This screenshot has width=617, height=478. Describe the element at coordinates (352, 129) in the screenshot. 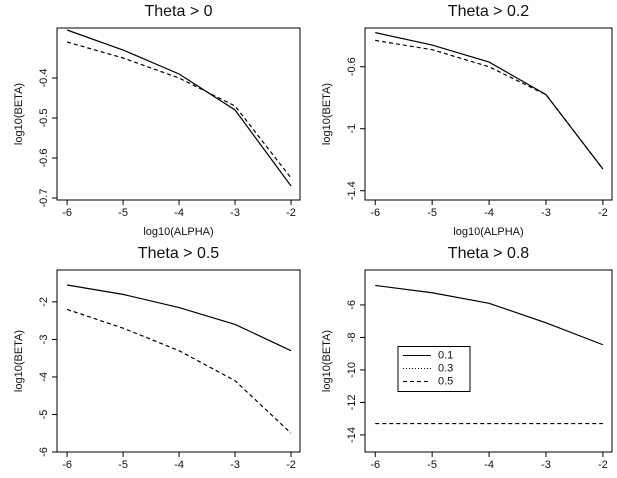

I see `y-tick-label: -1` at that location.